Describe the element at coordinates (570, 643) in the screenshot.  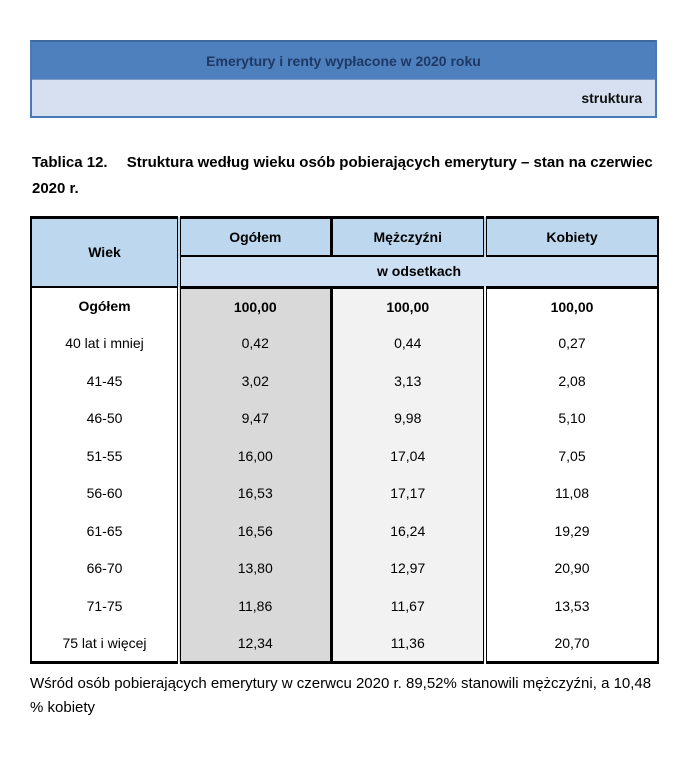
I see `cell-kobiety: 20,70` at that location.